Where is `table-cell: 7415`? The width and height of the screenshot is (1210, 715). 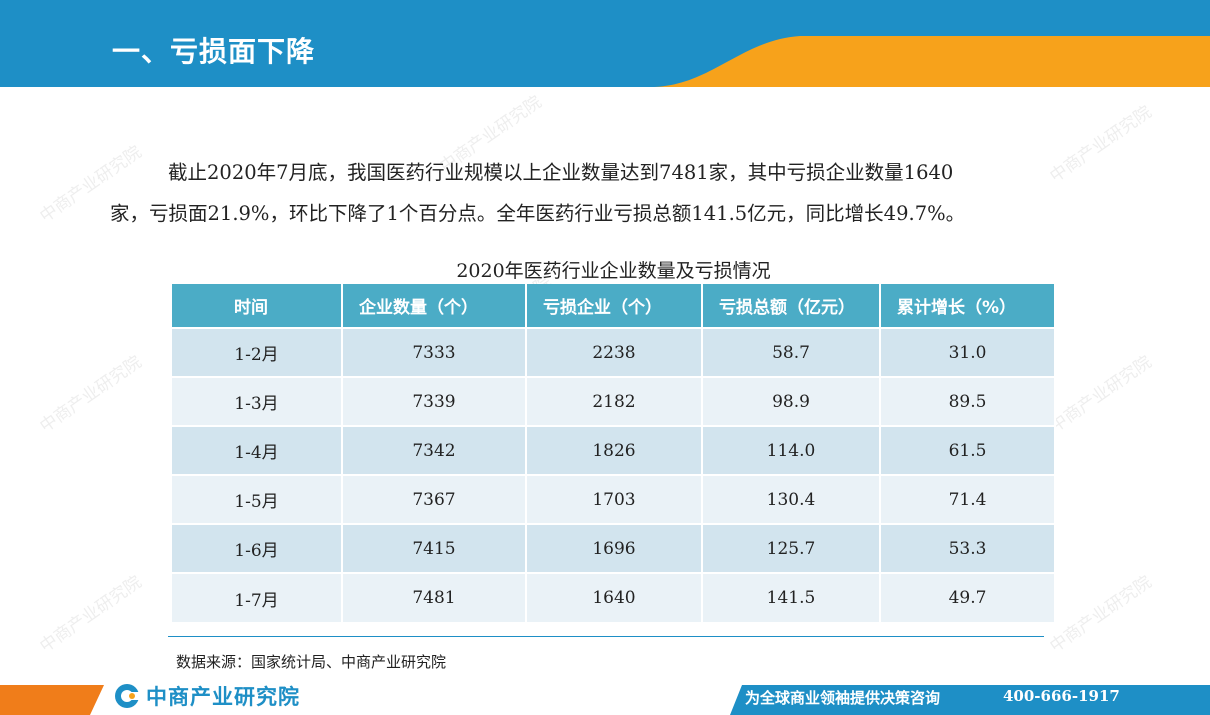
table-cell: 7415 is located at coordinates (434, 548).